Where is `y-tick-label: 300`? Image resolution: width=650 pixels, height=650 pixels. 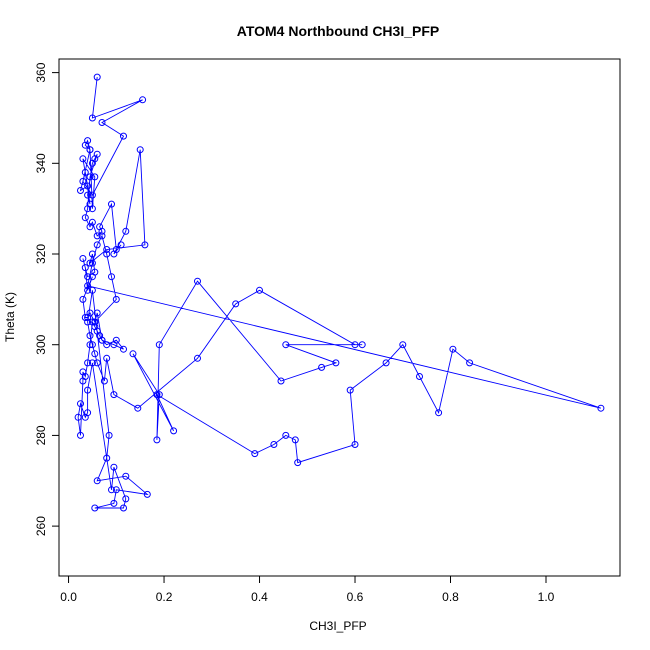
y-tick-label: 300 is located at coordinates (41, 344).